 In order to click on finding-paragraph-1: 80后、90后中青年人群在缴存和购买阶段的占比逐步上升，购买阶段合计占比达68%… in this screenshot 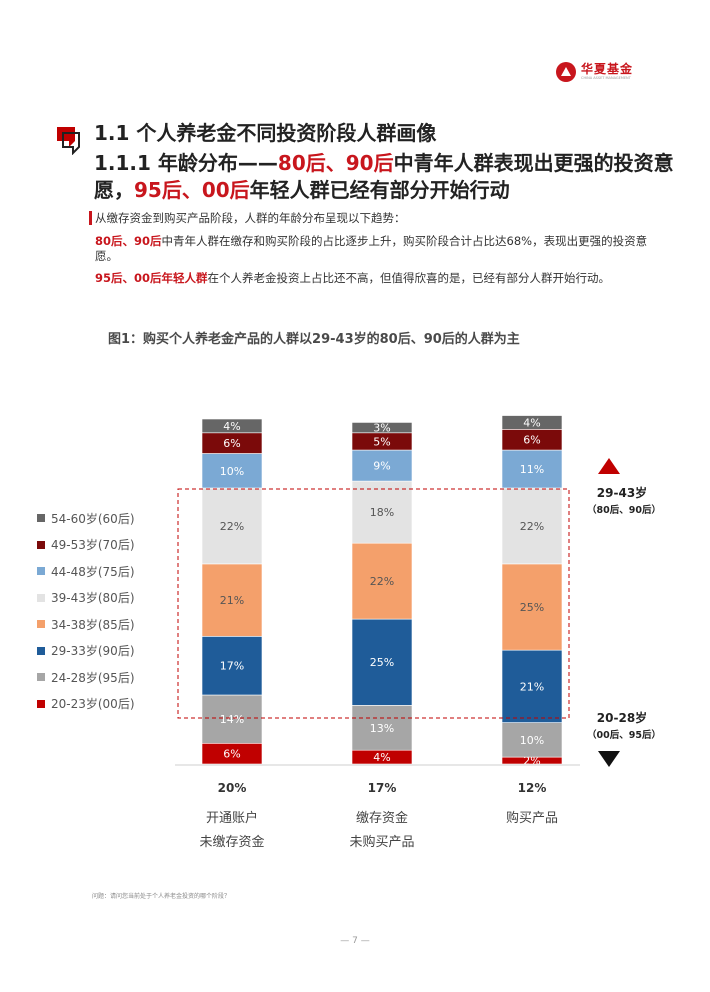, I will do `click(371, 248)`.